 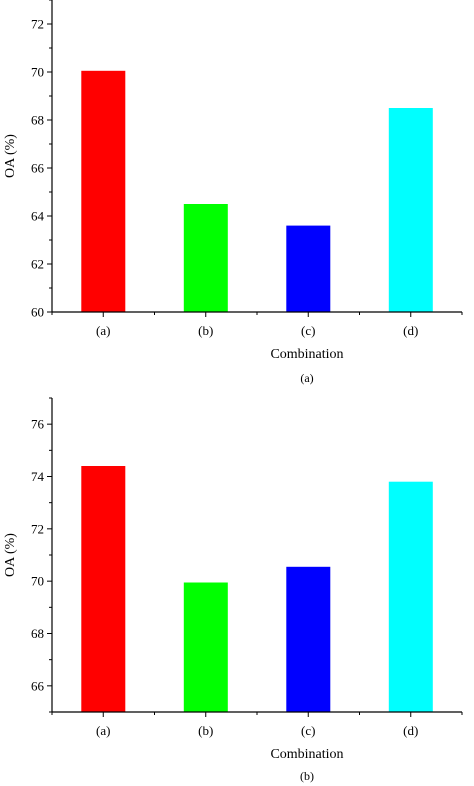 I want to click on panel-label: (a), so click(x=306, y=378).